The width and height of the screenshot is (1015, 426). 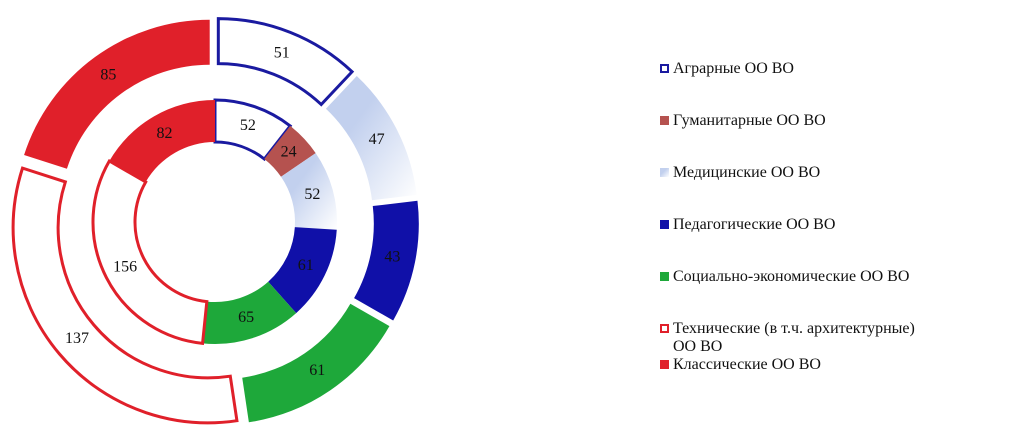 I want to click on legend-label: Социально-экономические ОО ВО, so click(x=791, y=276).